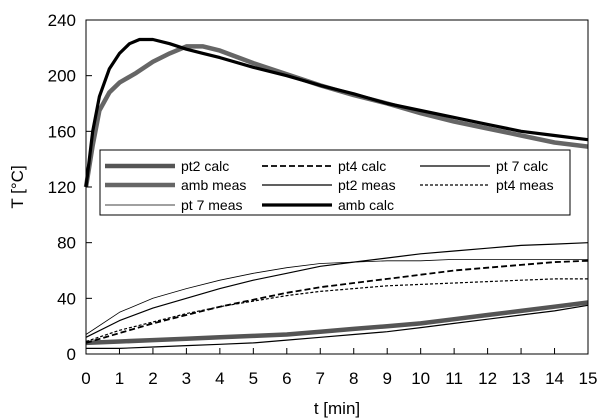 The image size is (598, 420). I want to click on x-tick-label: 13, so click(521, 378).